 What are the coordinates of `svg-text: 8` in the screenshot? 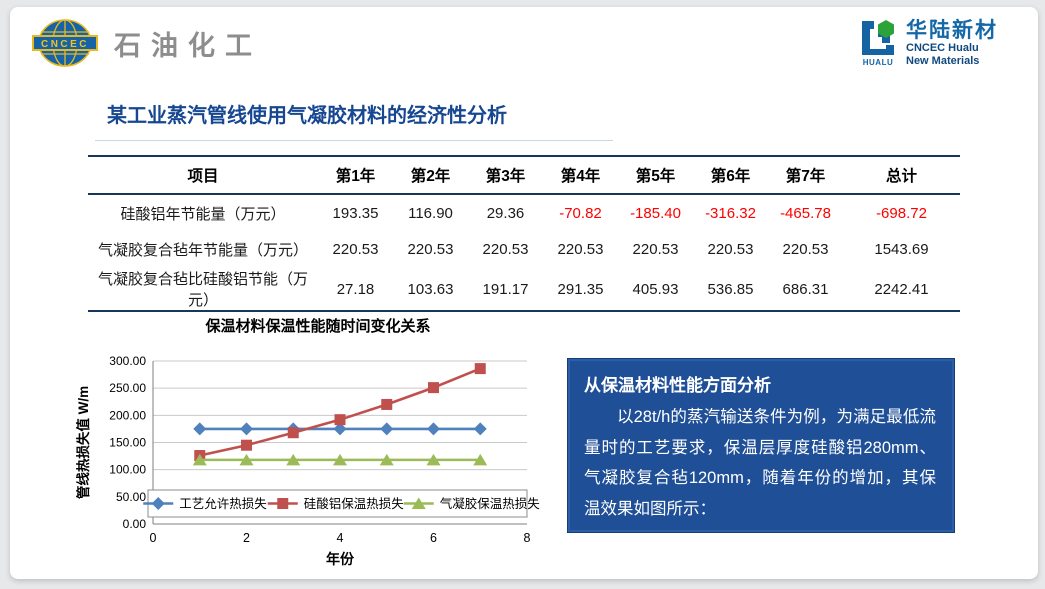 It's located at (527, 538).